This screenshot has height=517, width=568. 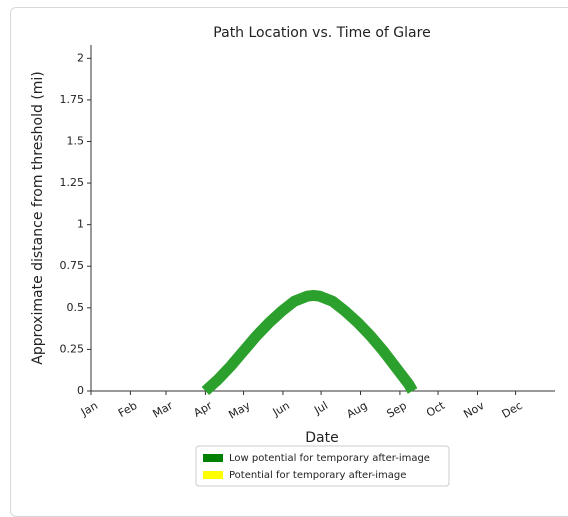 What do you see at coordinates (512, 410) in the screenshot?
I see `x-tick-label: Dec` at bounding box center [512, 410].